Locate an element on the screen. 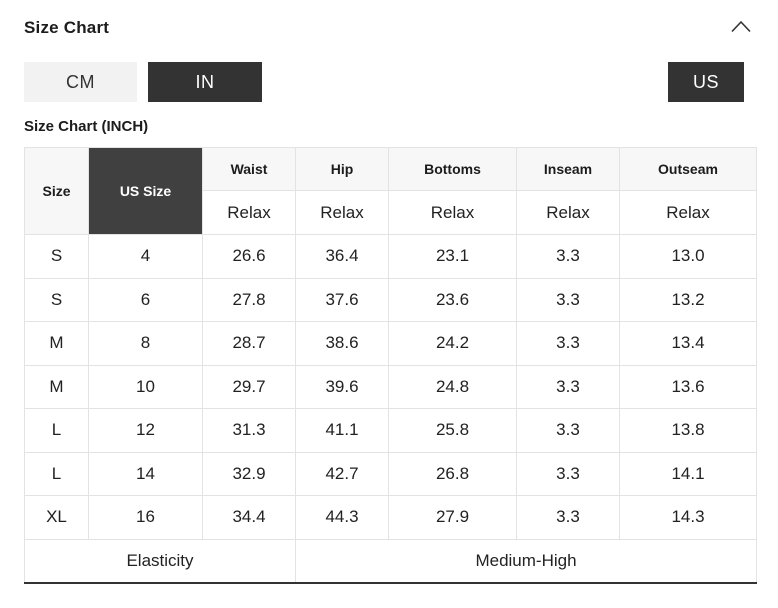  hip-cell: 39.6 is located at coordinates (342, 386).